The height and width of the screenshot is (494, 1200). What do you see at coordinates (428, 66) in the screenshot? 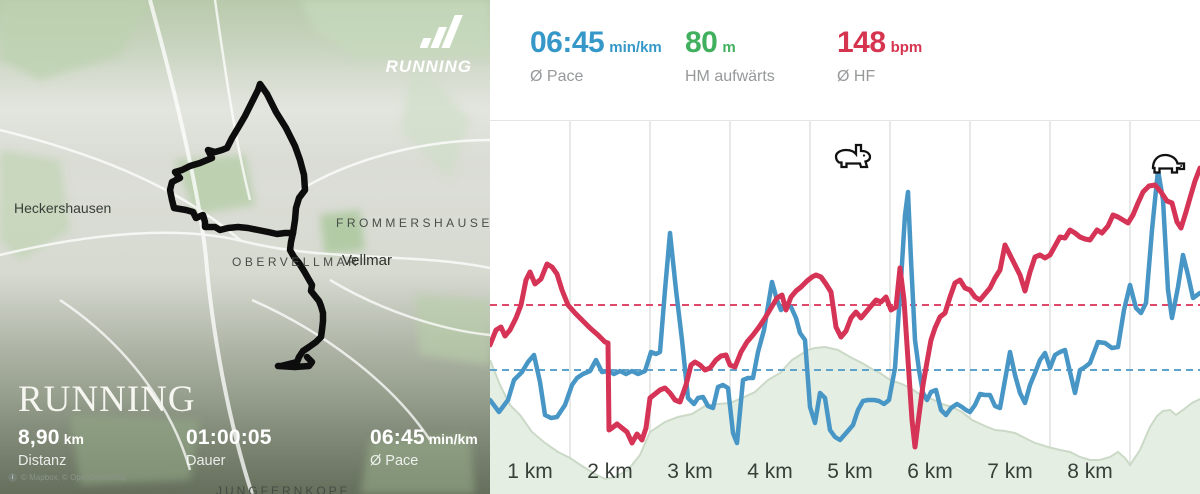
I see `brand-word: RUNNING` at bounding box center [428, 66].